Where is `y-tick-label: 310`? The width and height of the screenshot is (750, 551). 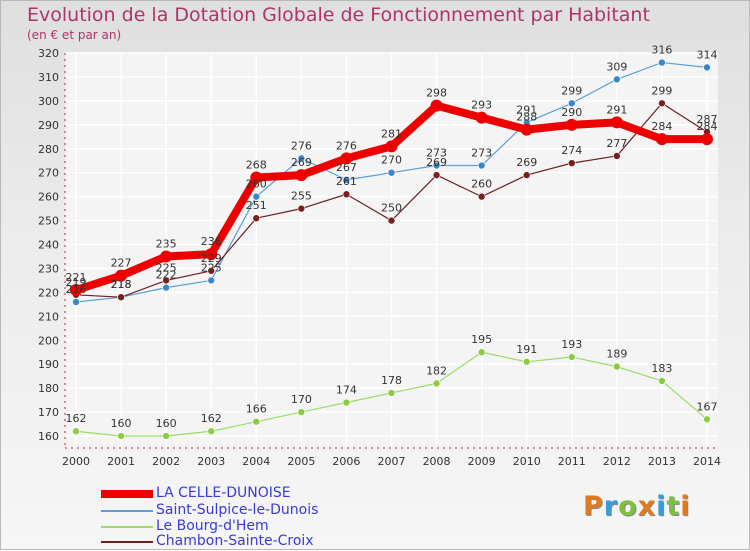
y-tick-label: 310 is located at coordinates (48, 77).